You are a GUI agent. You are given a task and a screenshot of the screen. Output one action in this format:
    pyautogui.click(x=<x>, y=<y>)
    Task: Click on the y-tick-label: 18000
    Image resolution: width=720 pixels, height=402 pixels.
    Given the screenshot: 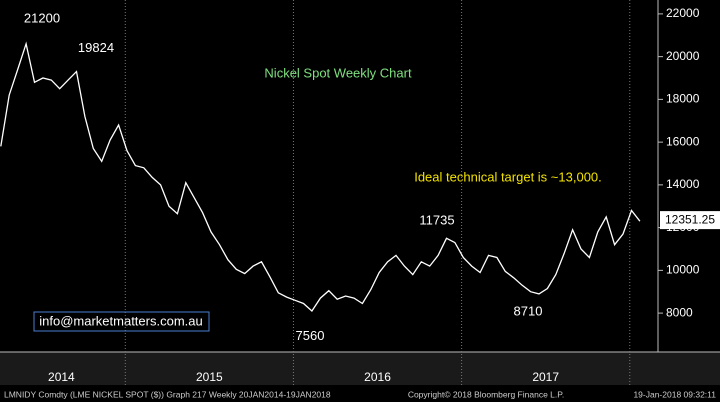 What is the action you would take?
    pyautogui.click(x=683, y=99)
    